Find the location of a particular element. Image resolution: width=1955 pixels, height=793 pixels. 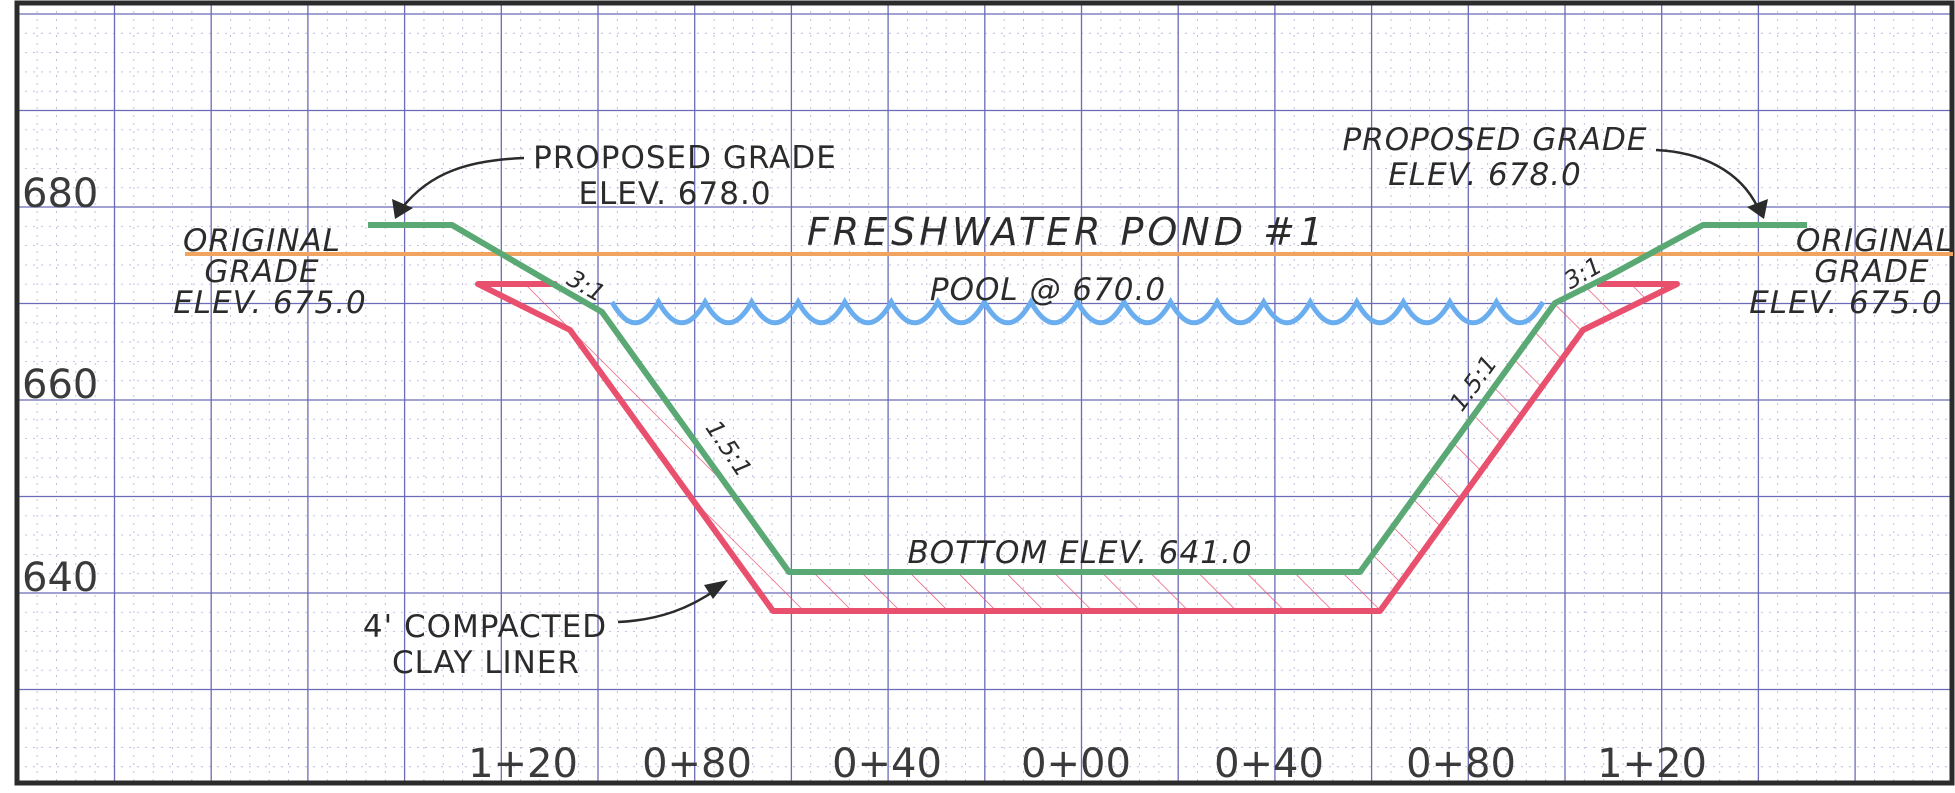

pool-water-surface is located at coordinates (1077, 311).